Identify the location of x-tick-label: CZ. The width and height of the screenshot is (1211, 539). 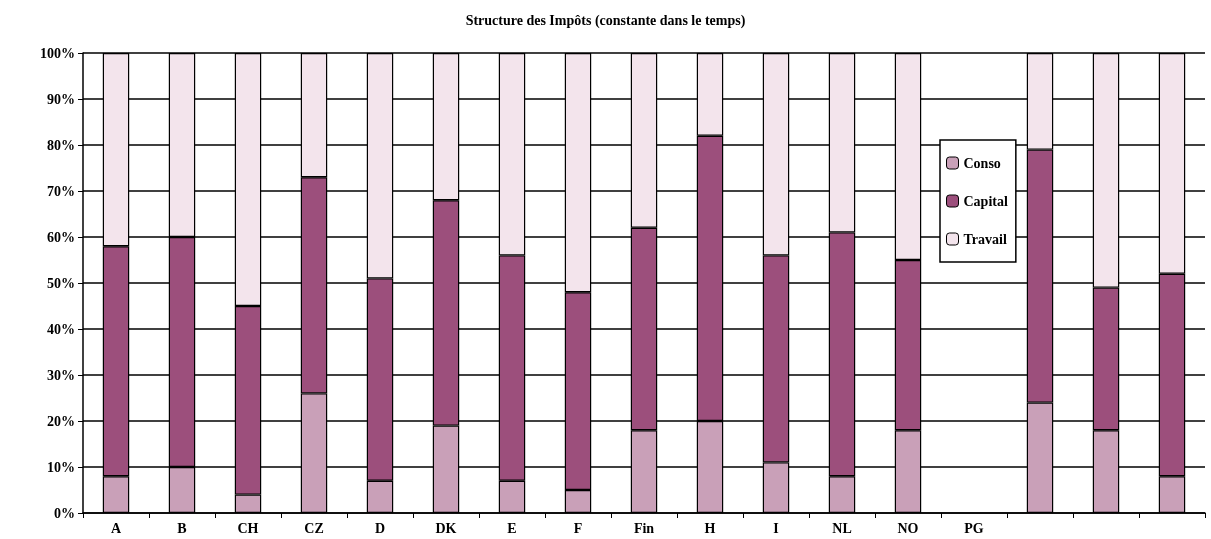
(314, 528).